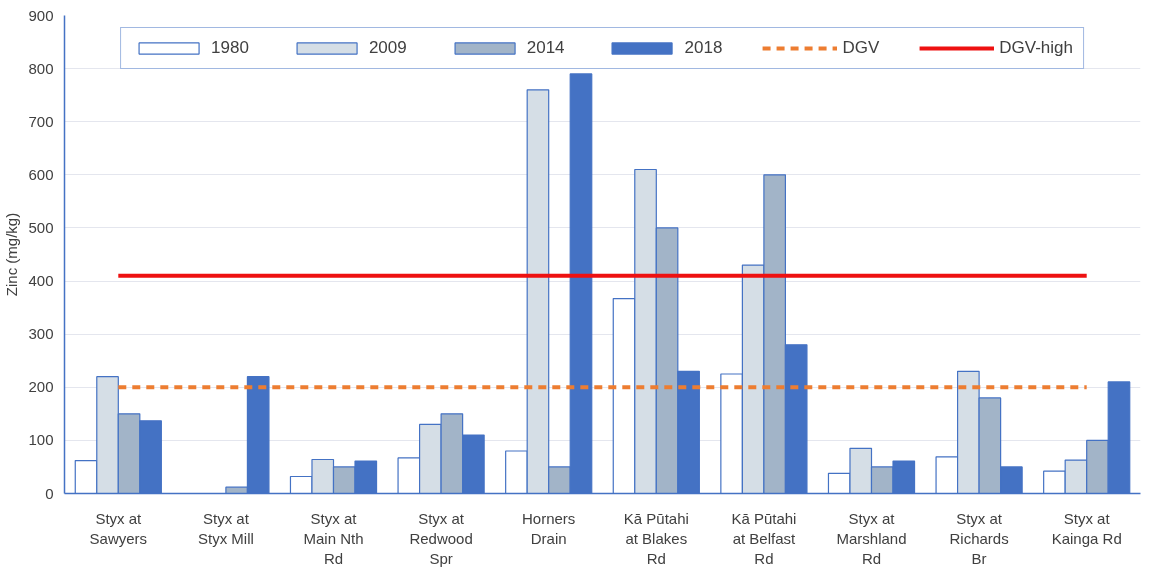  What do you see at coordinates (545, 48) in the screenshot?
I see `legend-label: 2014` at bounding box center [545, 48].